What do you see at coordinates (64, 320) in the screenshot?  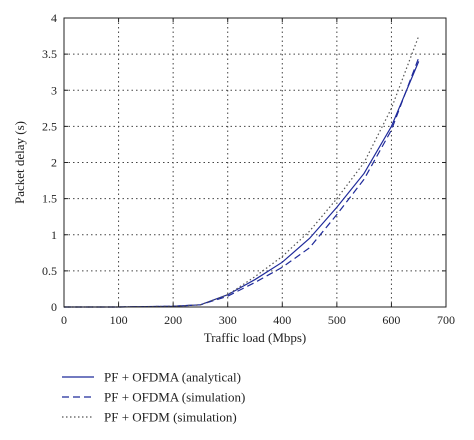 I see `x-tick-label: 0` at bounding box center [64, 320].